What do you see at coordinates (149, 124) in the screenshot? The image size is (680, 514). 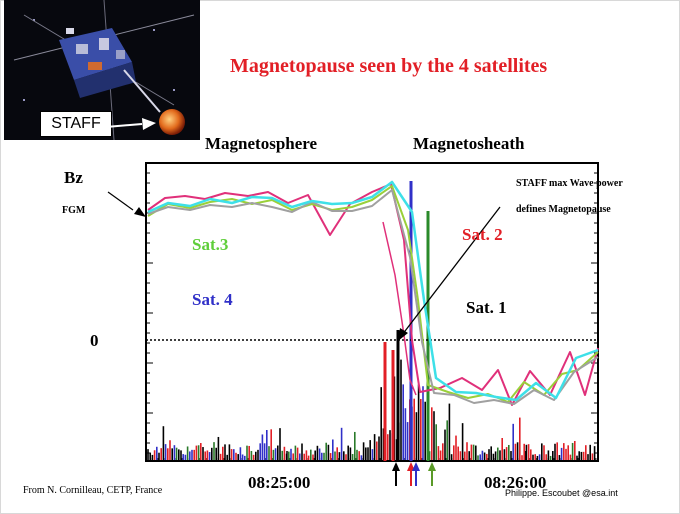 I see `staff-badge-arrowhead` at bounding box center [149, 124].